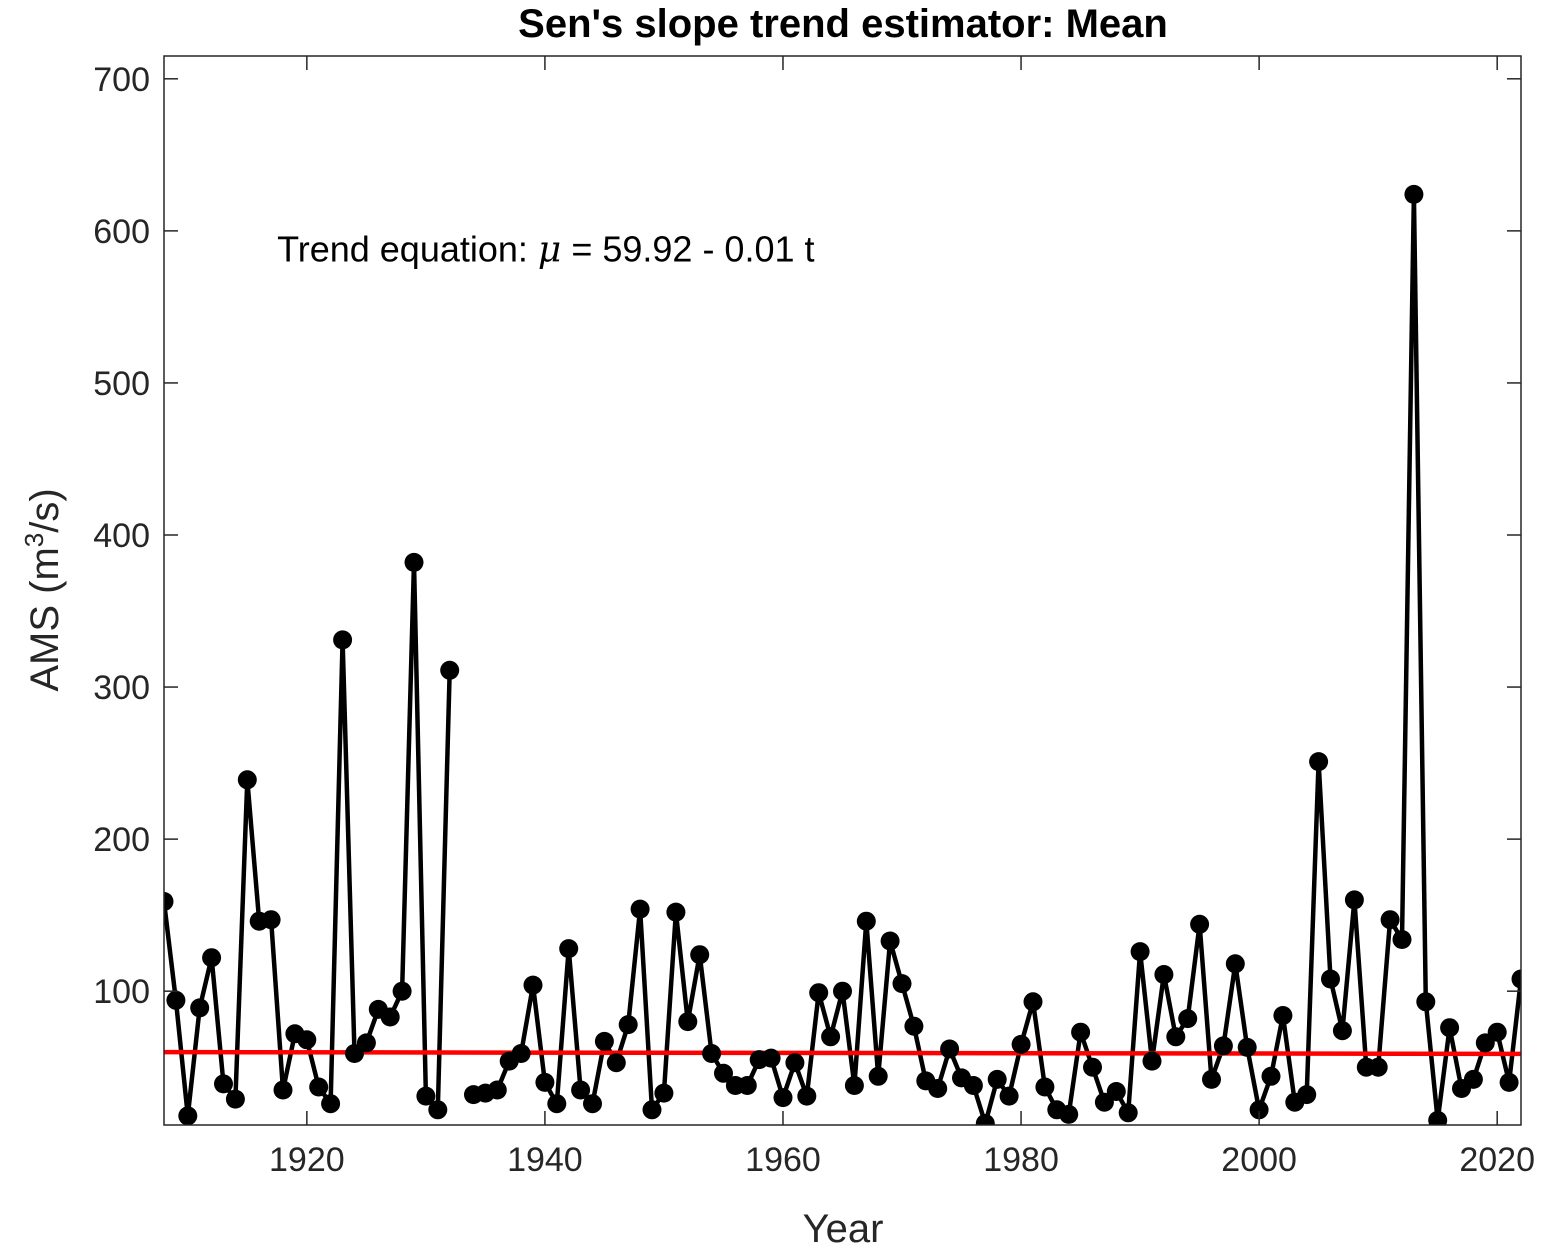 This screenshot has height=1252, width=1548. I want to click on y-axis-label-main: AMS (m, so click(45, 619).